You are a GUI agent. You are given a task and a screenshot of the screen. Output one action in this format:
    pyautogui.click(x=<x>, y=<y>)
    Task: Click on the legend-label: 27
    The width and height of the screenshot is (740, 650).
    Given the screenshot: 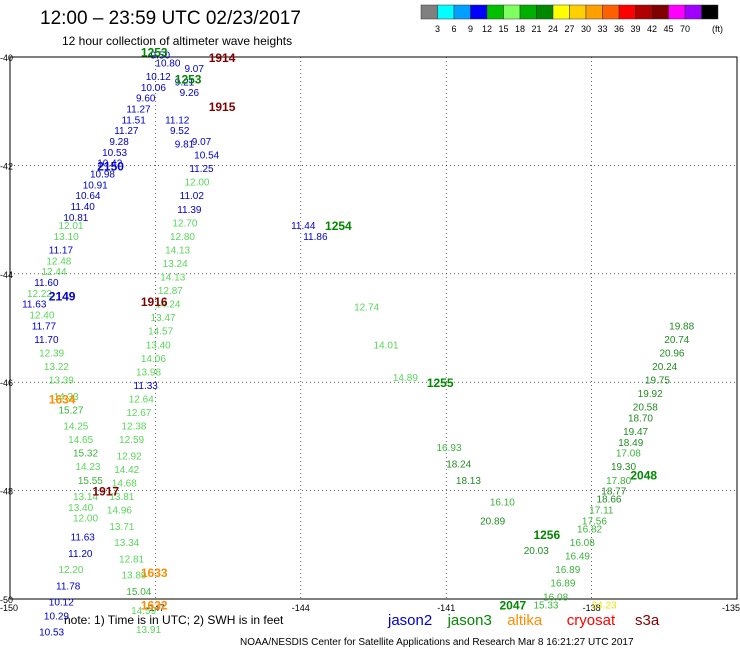 What is the action you would take?
    pyautogui.click(x=569, y=29)
    